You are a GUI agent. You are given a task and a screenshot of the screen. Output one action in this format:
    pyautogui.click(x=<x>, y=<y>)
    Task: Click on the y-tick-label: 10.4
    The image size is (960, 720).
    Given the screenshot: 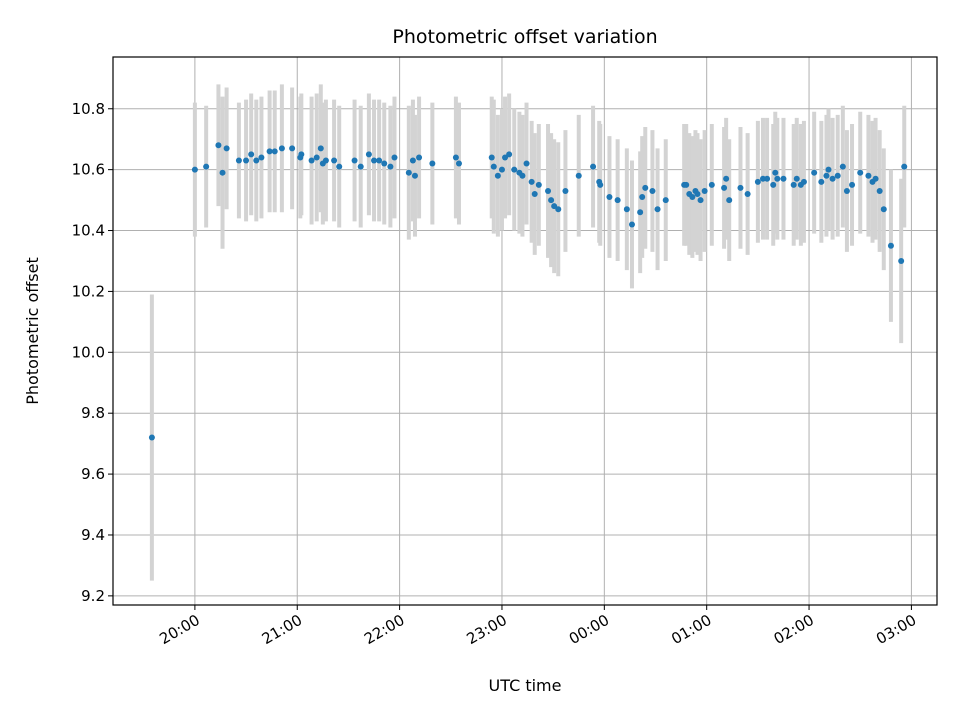 What is the action you would take?
    pyautogui.click(x=88, y=231)
    